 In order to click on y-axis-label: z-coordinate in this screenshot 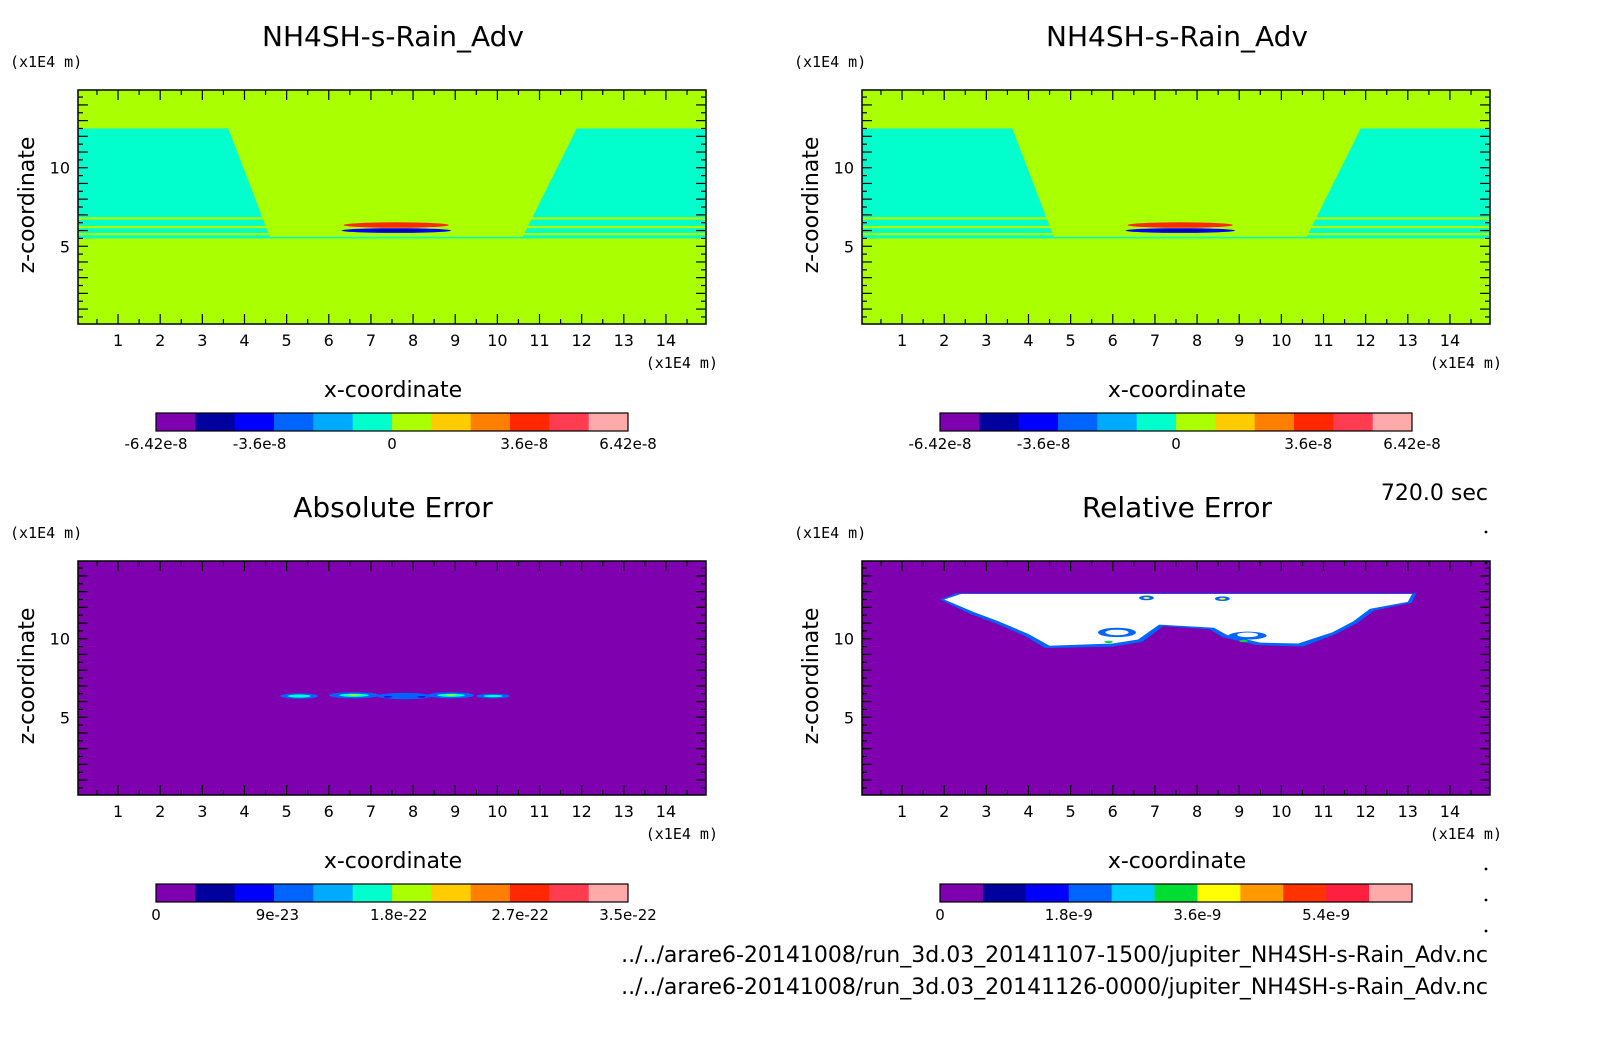, I will do `click(811, 676)`.